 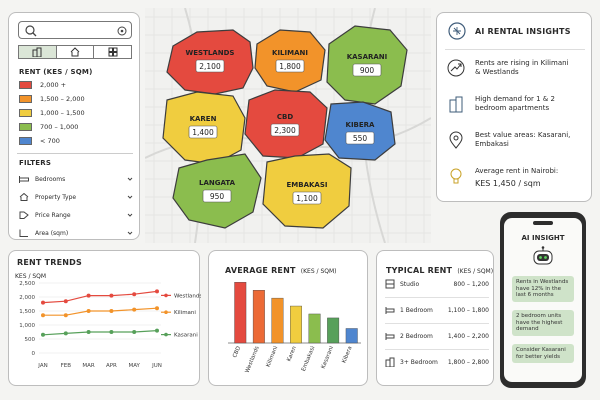 What do you see at coordinates (186, 336) in the screenshot?
I see `legend-label: Kasarani` at bounding box center [186, 336].